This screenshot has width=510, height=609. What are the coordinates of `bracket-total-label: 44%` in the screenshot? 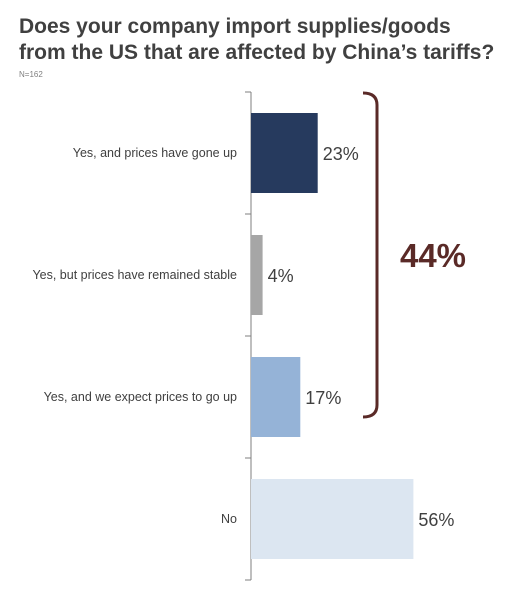 It's located at (433, 255).